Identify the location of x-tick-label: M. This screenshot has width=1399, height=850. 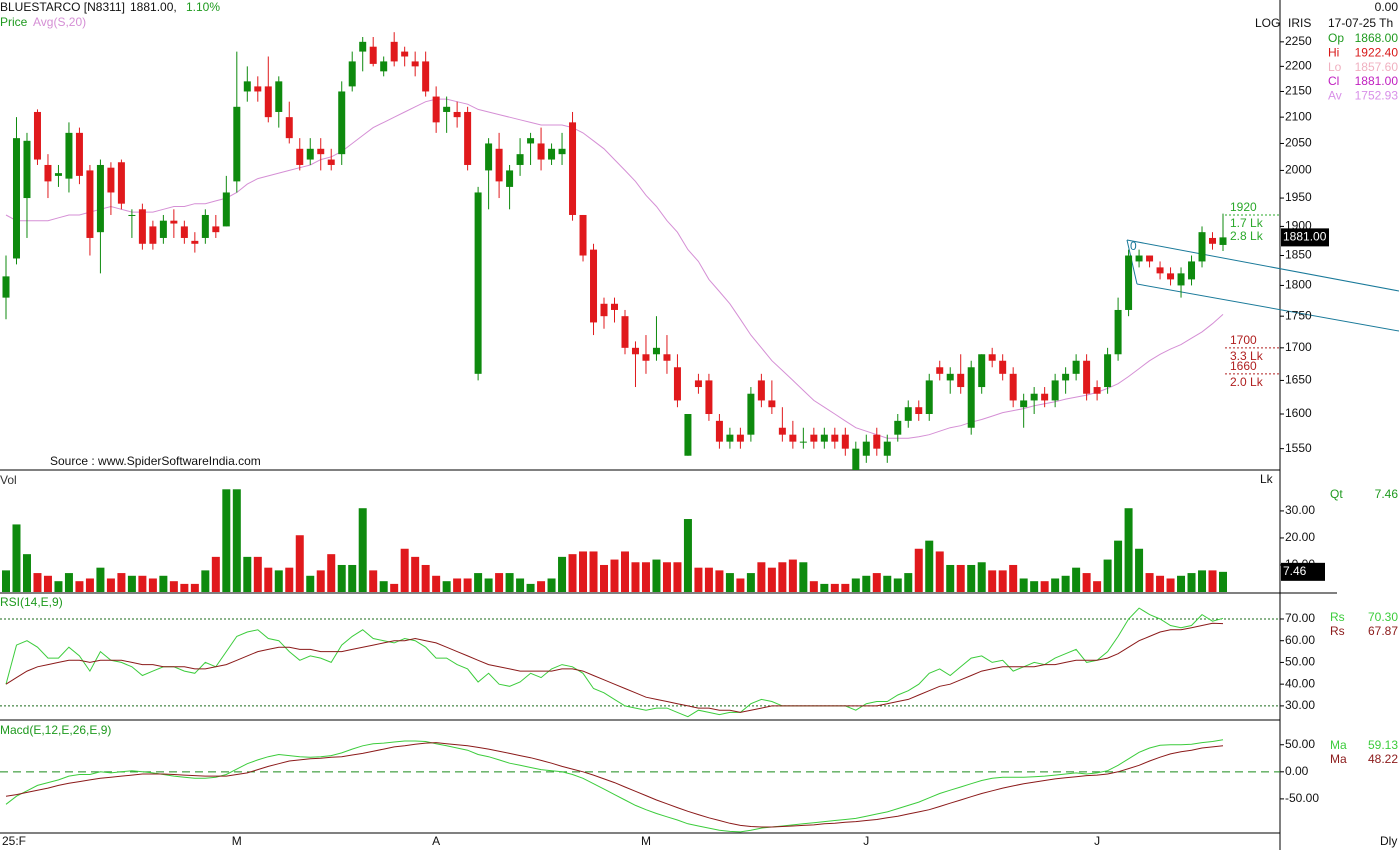
(646, 841).